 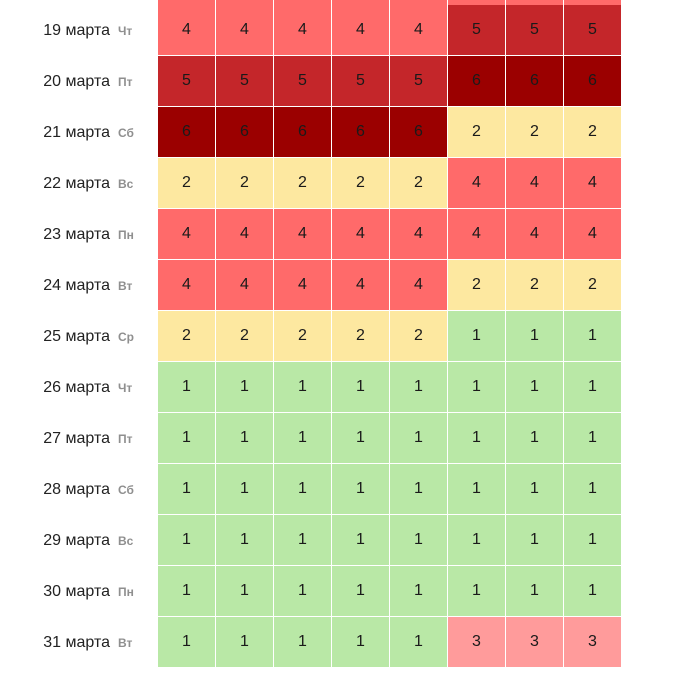 What do you see at coordinates (79, 183) in the screenshot?
I see `date-cell: 22 марта Вс` at bounding box center [79, 183].